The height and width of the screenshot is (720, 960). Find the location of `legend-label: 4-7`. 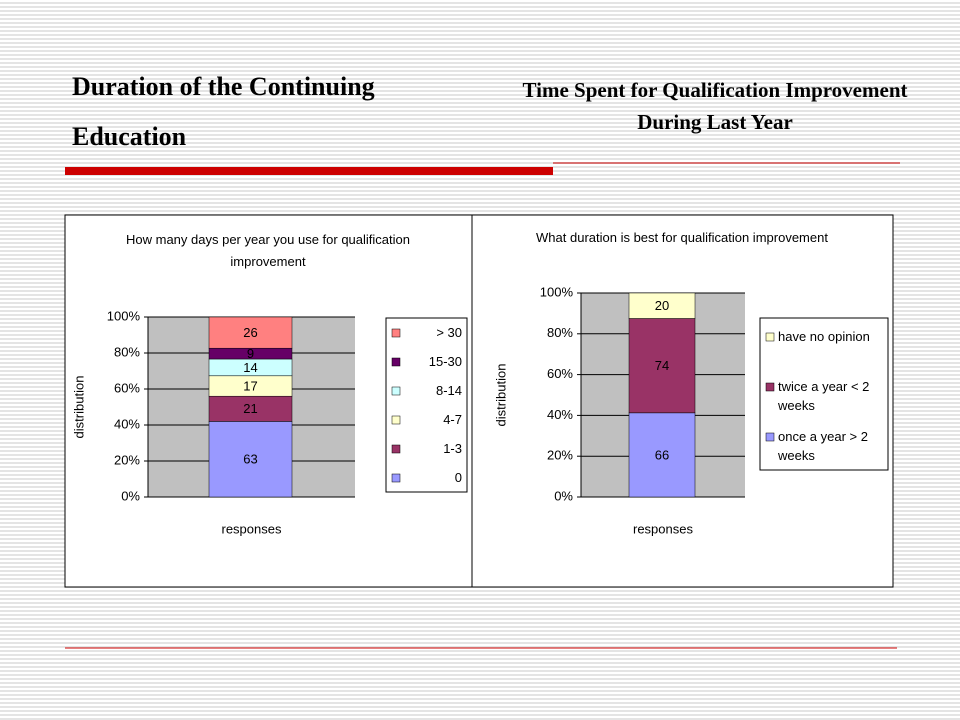

legend-label: 4-7 is located at coordinates (452, 419).